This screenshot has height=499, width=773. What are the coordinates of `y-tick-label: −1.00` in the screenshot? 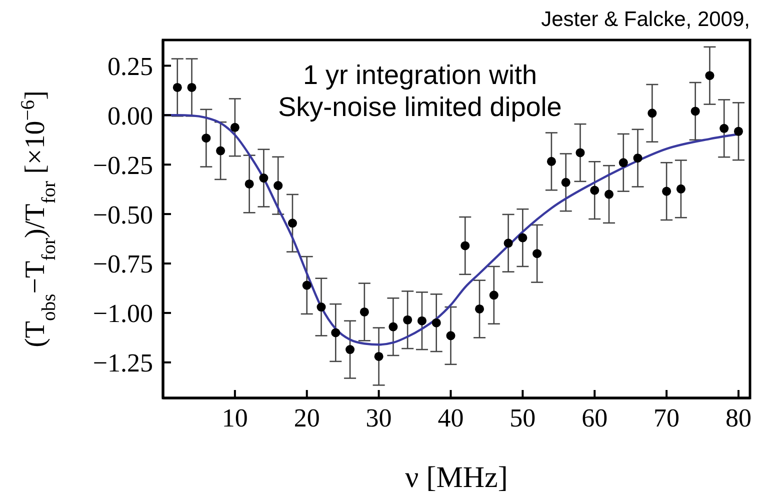 It's located at (122, 313).